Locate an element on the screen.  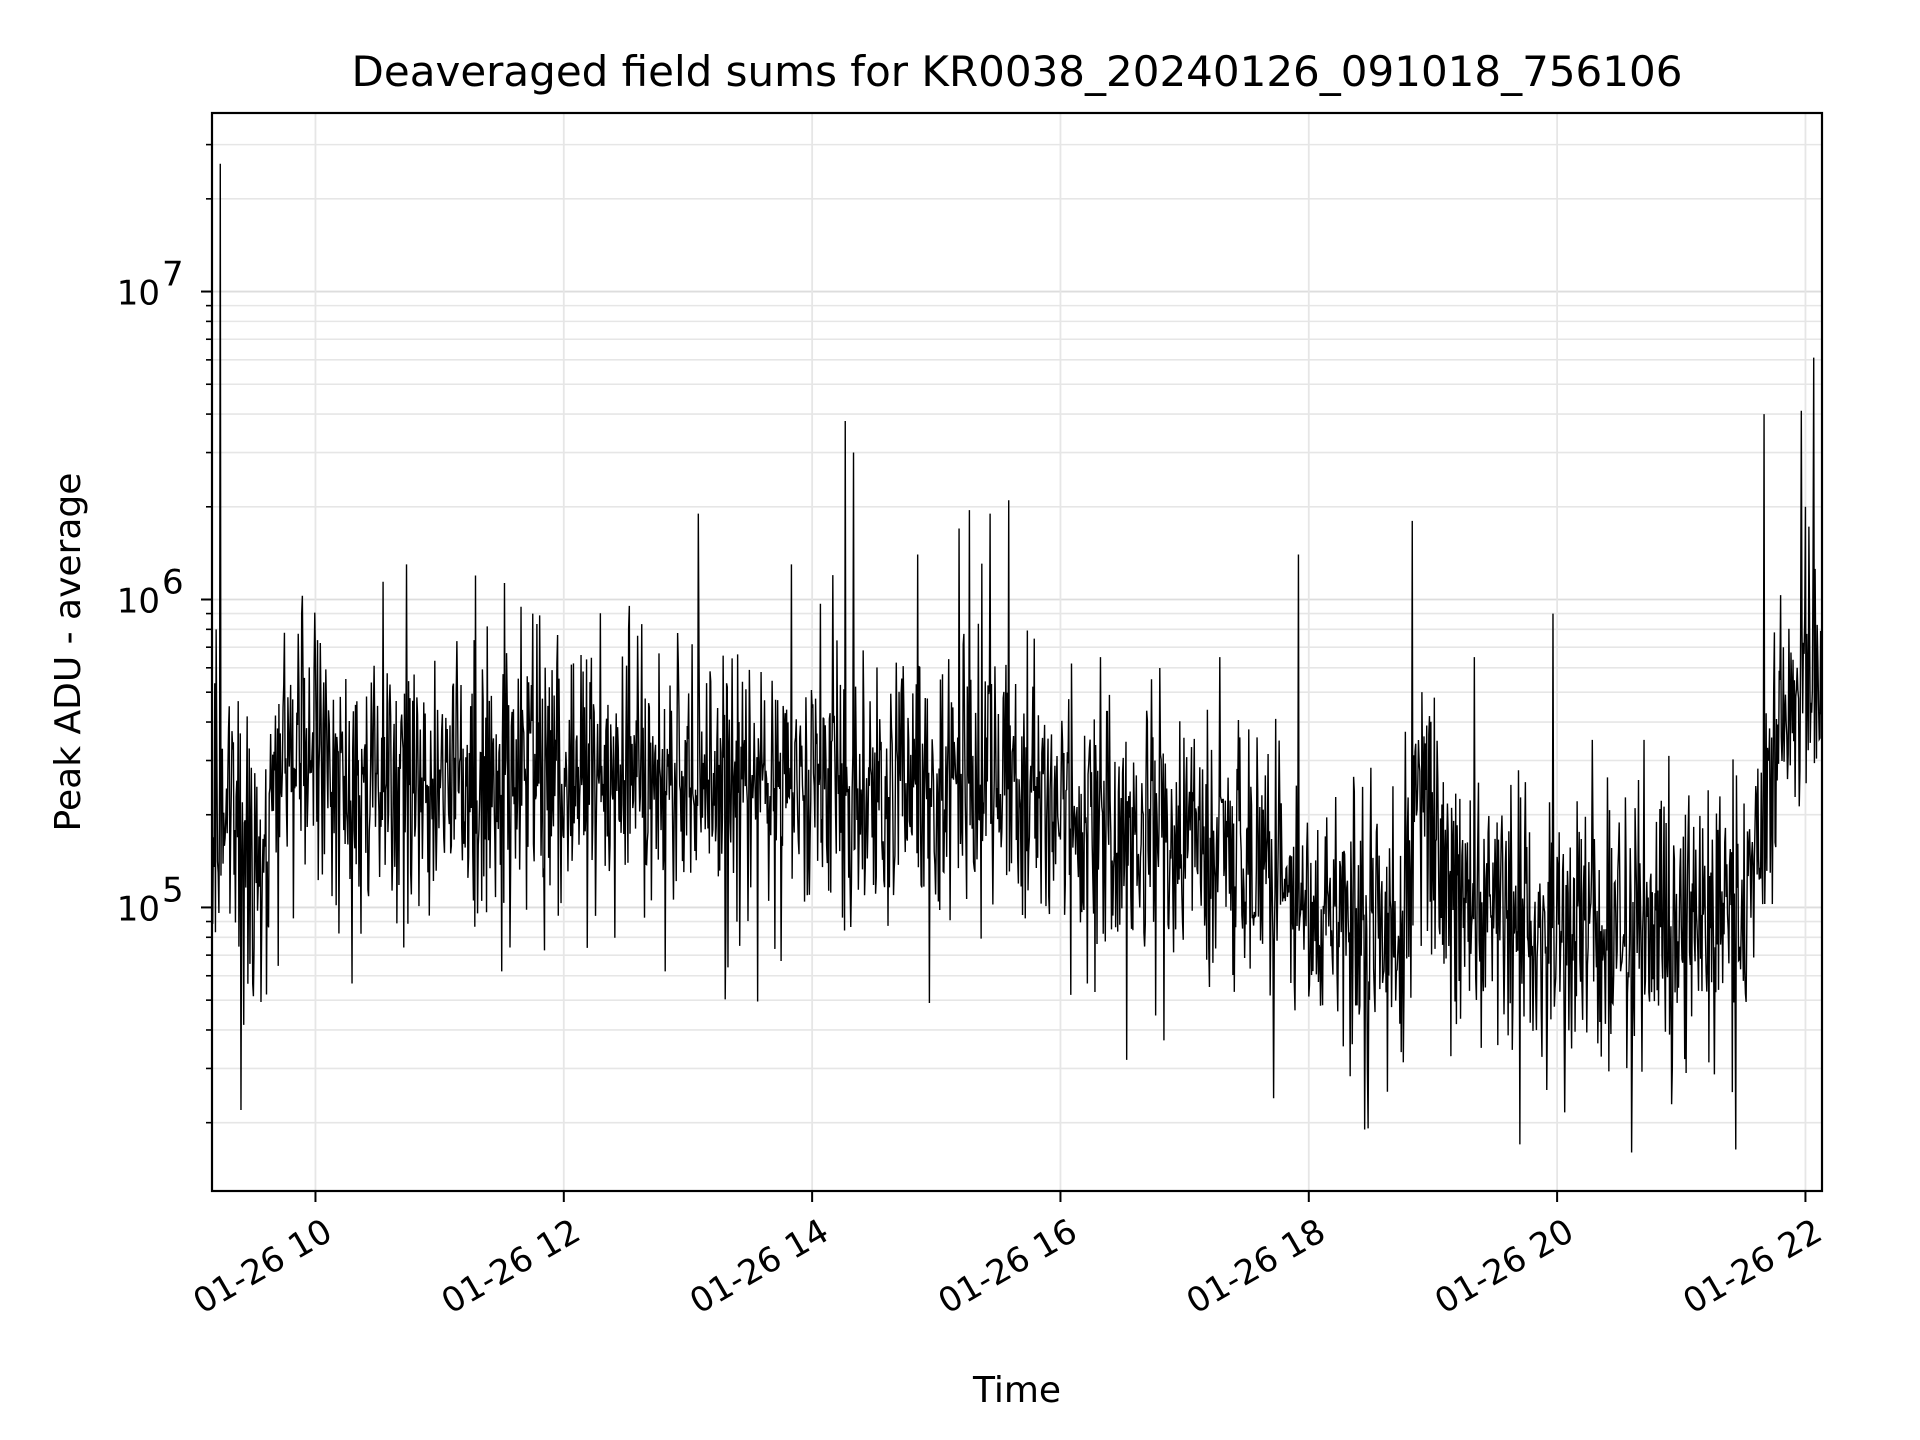
y-tick-exponent: 5 is located at coordinates (173, 890).